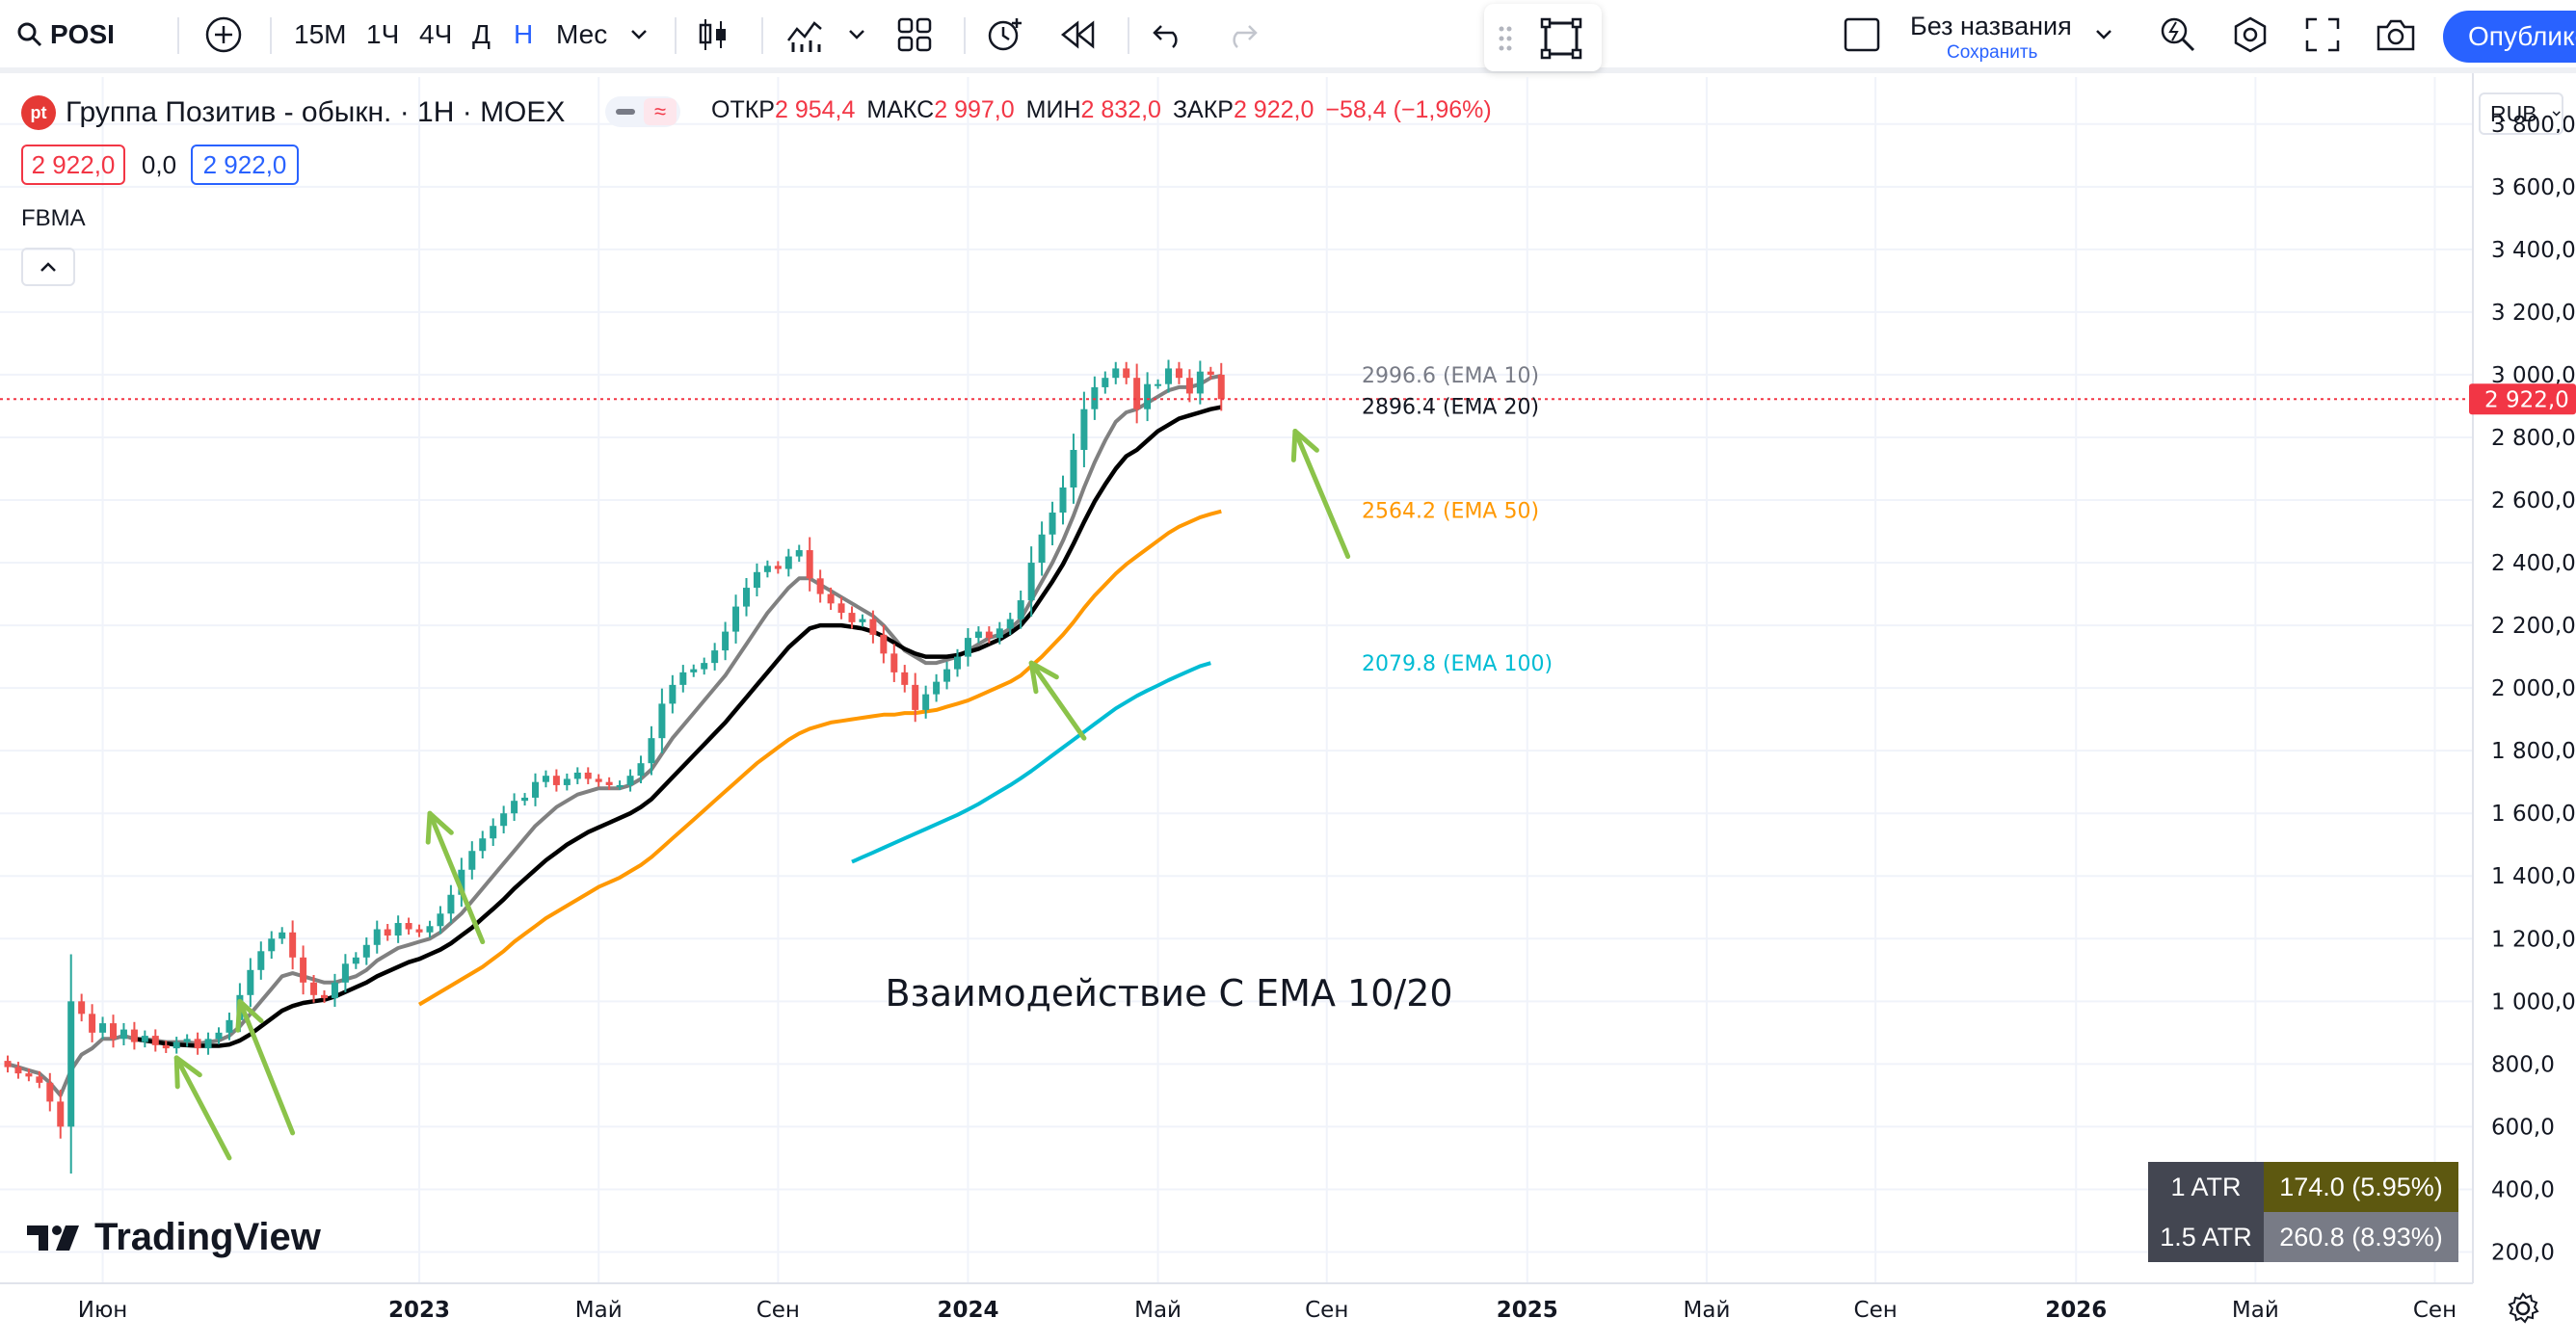 Image resolution: width=2576 pixels, height=1344 pixels. I want to click on alert-button, so click(1005, 34).